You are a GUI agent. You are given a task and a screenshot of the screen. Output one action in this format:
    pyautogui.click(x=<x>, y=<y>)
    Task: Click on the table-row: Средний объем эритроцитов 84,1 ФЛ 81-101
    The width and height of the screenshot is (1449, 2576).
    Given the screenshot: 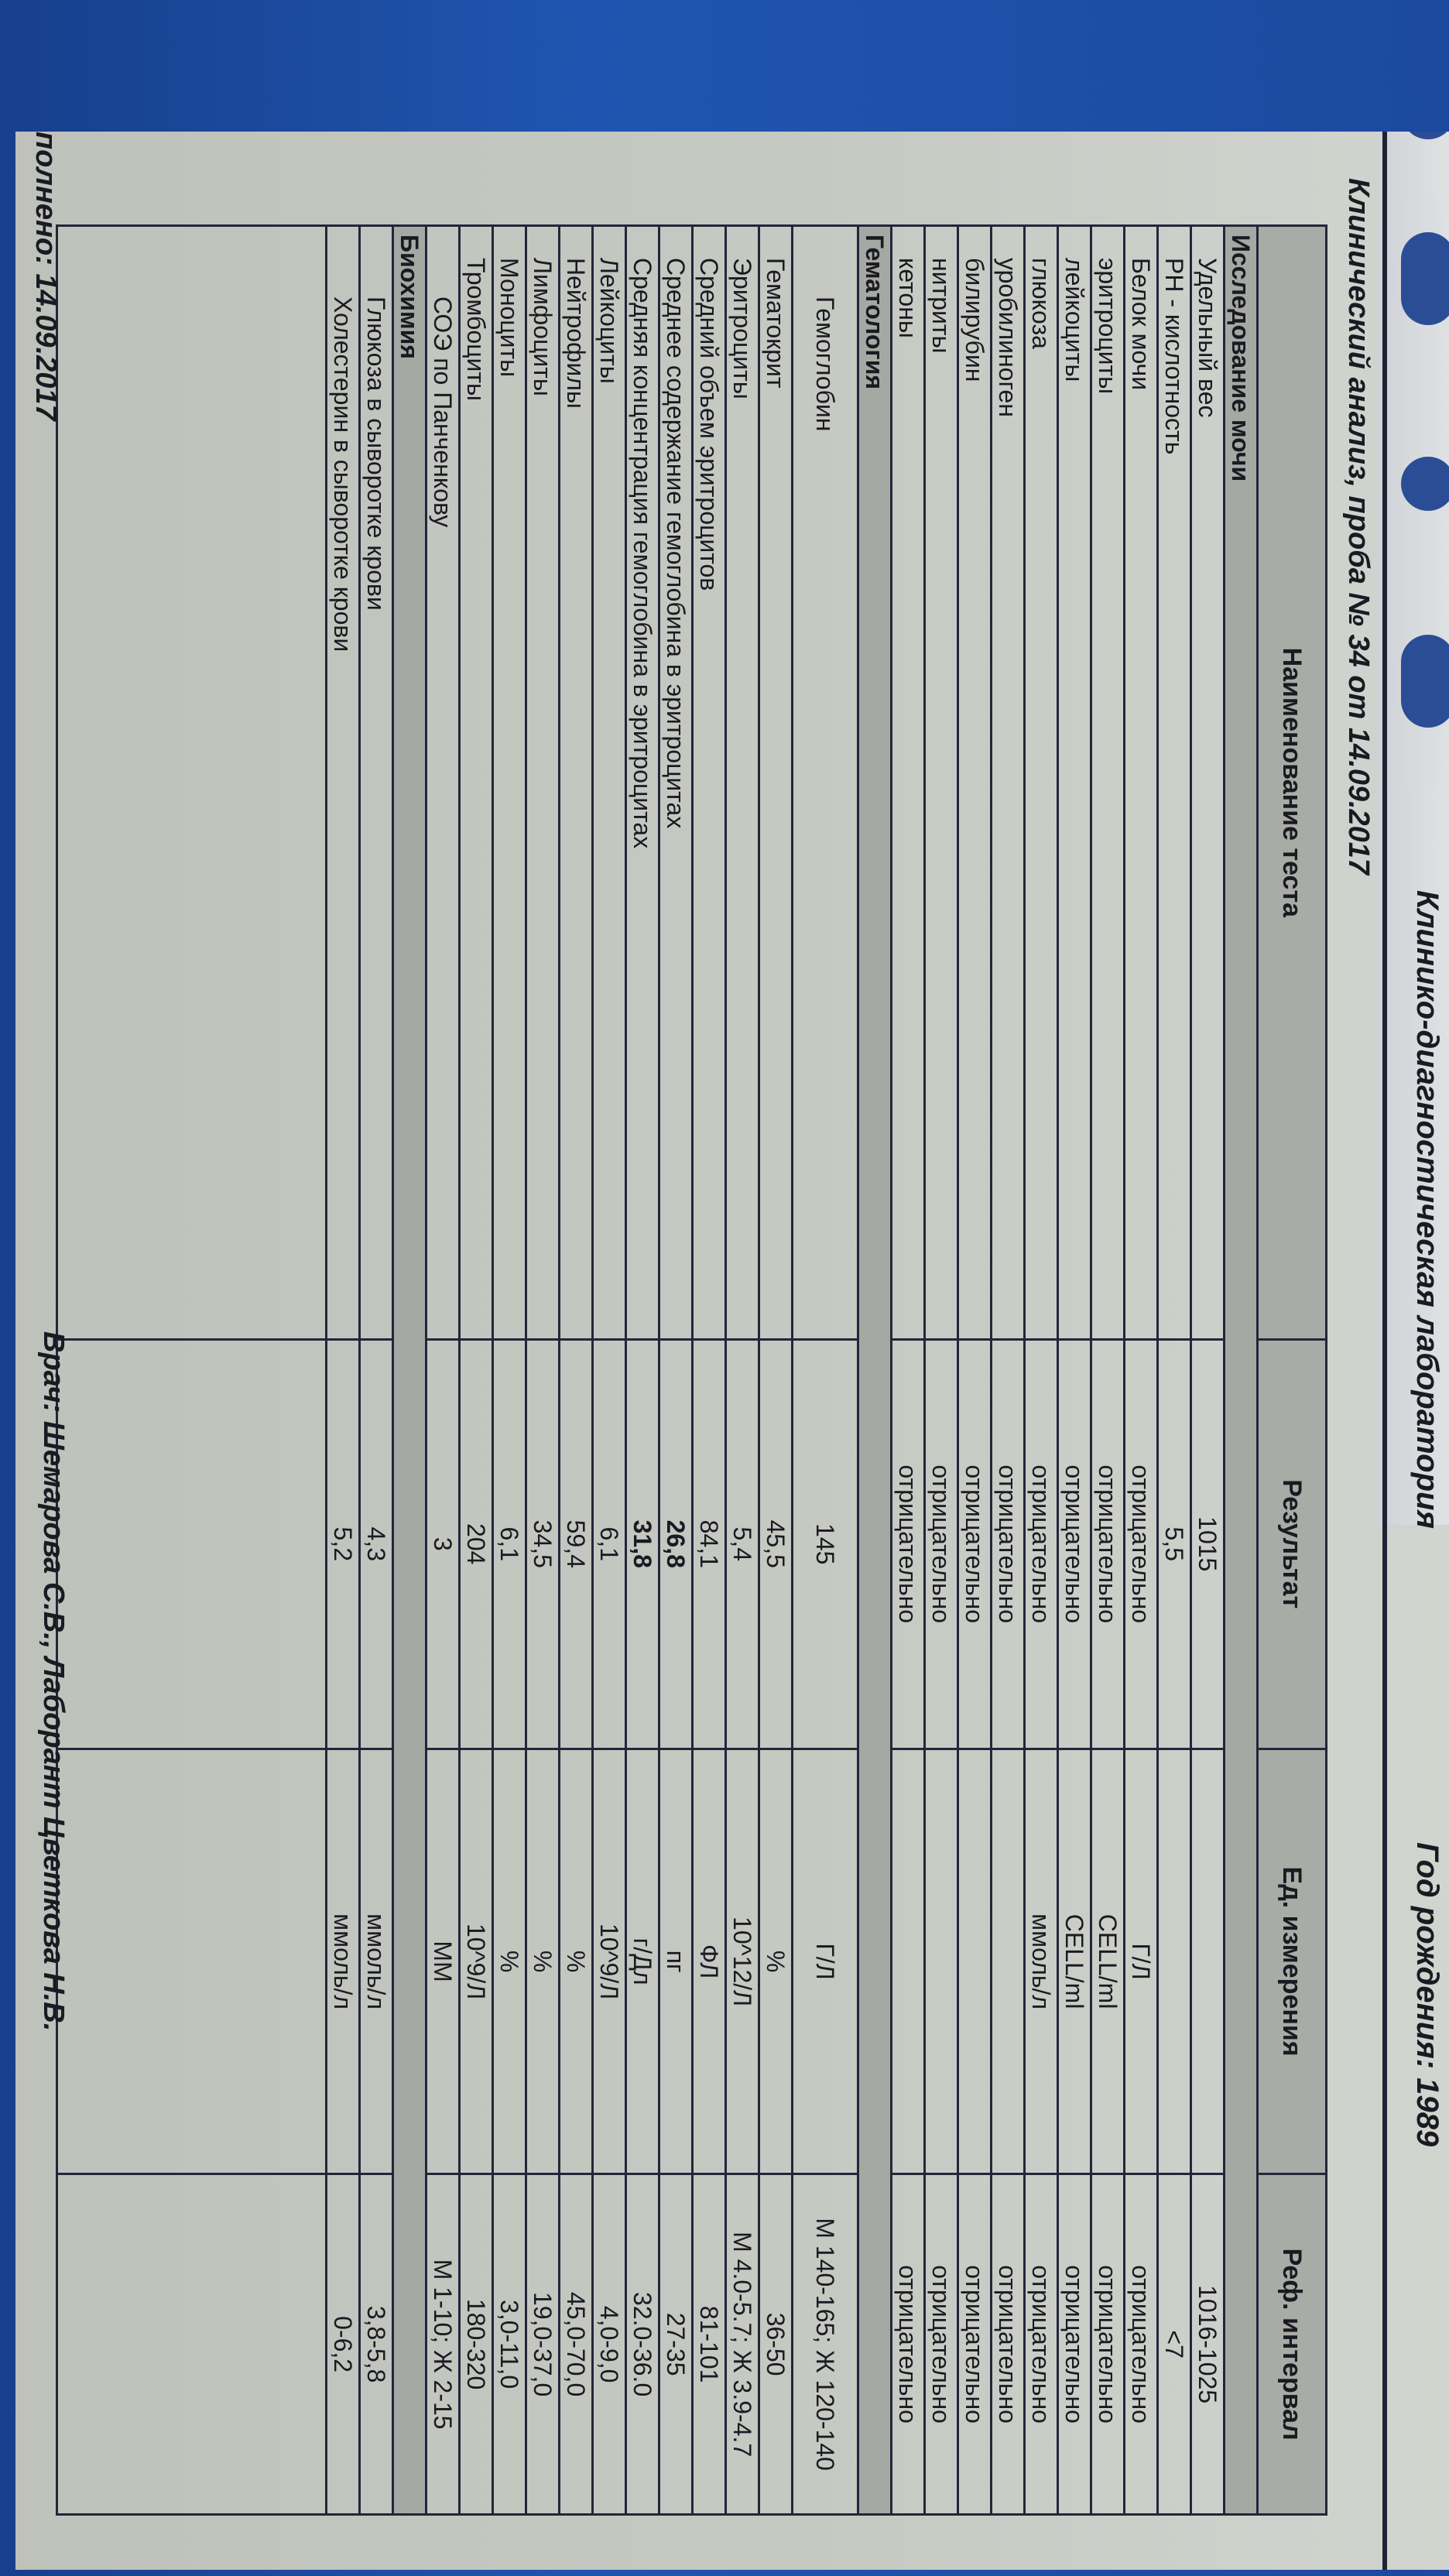 What is the action you would take?
    pyautogui.click(x=709, y=1370)
    